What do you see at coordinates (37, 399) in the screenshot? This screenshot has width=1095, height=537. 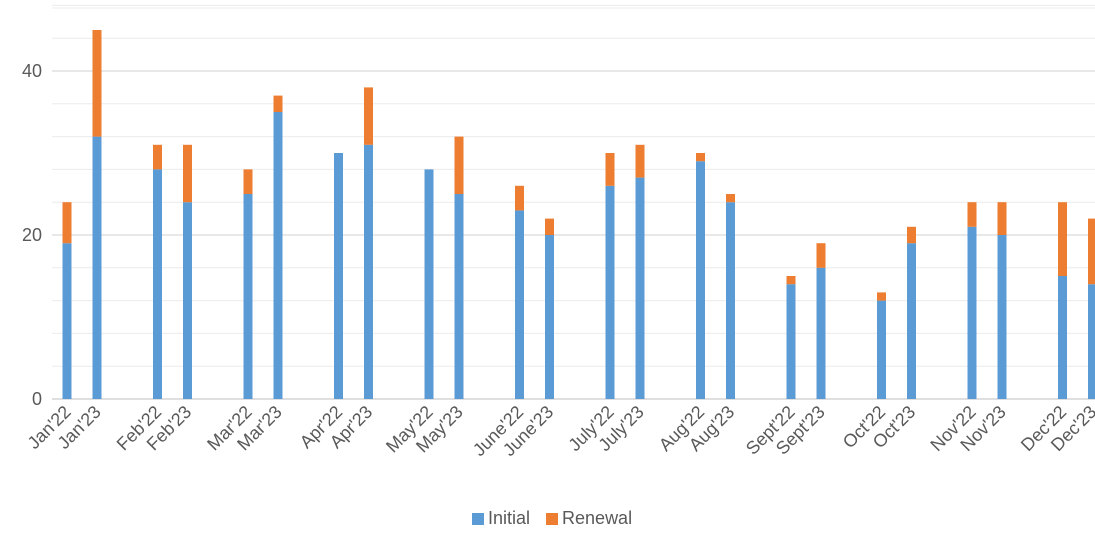 I see `y-tick-label: 0` at bounding box center [37, 399].